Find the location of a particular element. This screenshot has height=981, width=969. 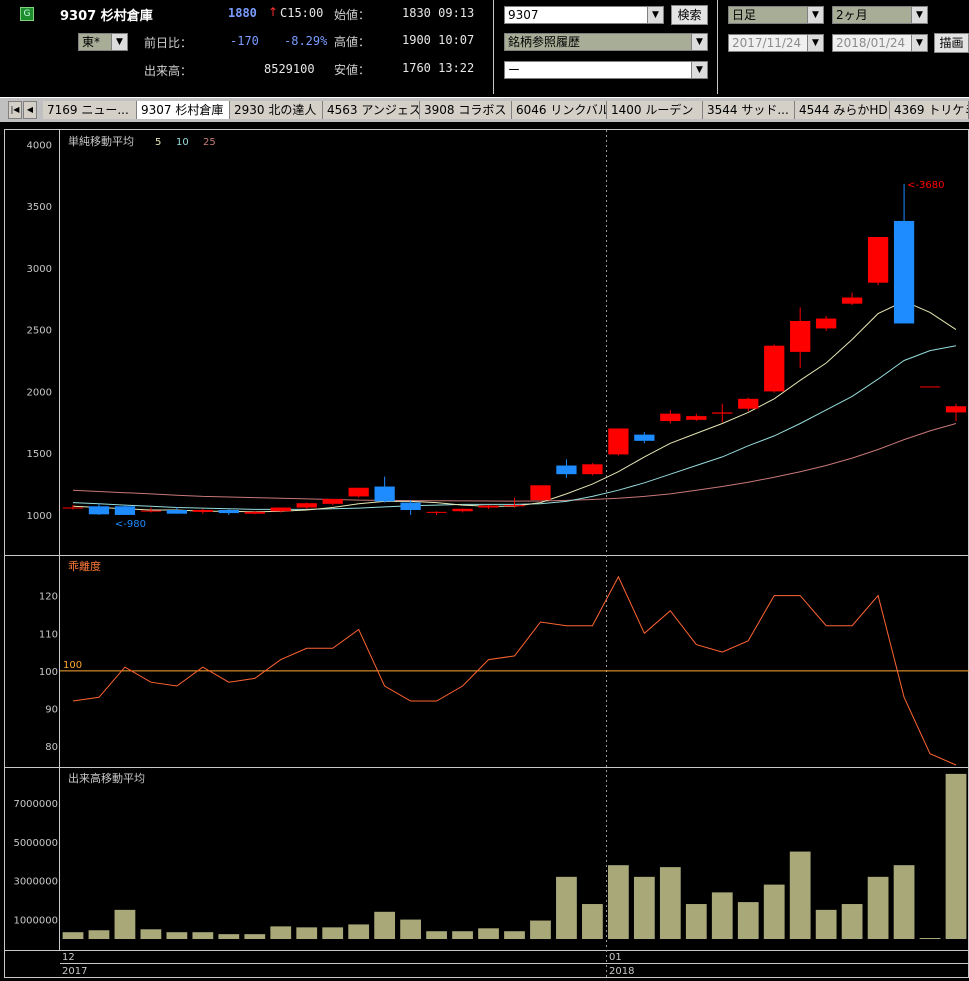

first-tab-icon: |◀ is located at coordinates (15, 110).